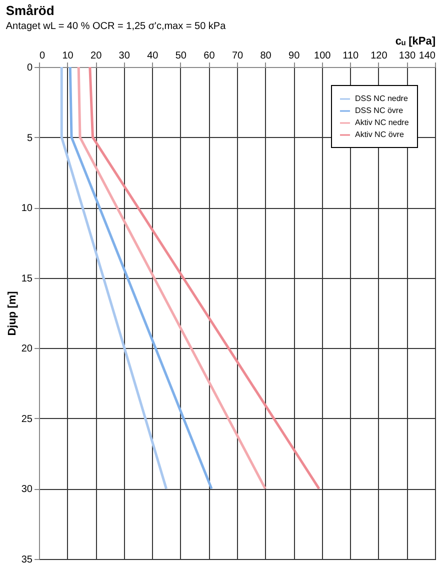  Describe the element at coordinates (12, 313) in the screenshot. I see `y-axis-title: Djup [m]` at that location.